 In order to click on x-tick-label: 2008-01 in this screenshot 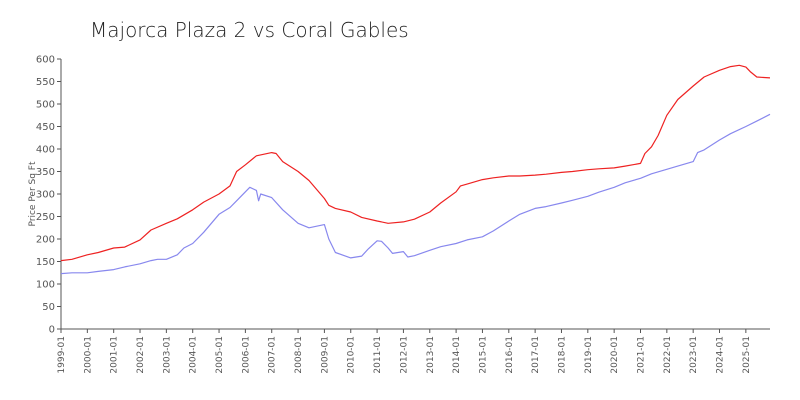, I will do `click(299, 355)`.